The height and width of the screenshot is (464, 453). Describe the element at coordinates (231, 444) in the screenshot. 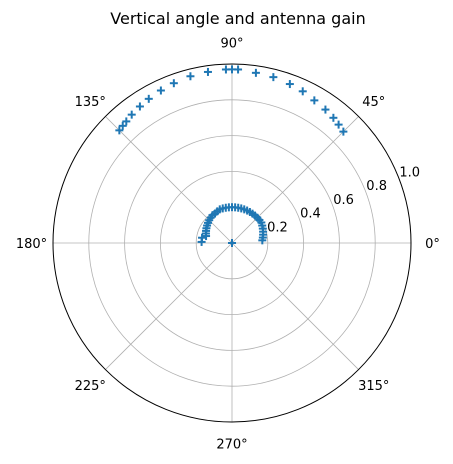

I see `angle-tick-label: 270°` at that location.